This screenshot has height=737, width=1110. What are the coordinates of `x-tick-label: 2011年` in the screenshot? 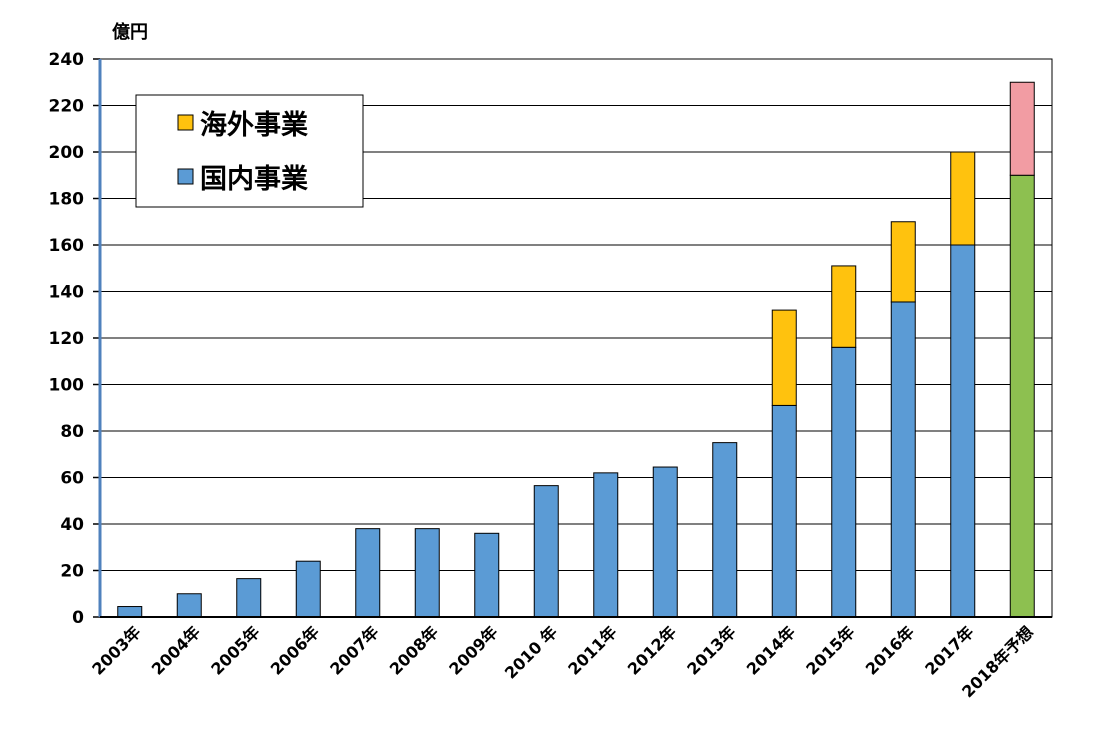 It's located at (592, 650).